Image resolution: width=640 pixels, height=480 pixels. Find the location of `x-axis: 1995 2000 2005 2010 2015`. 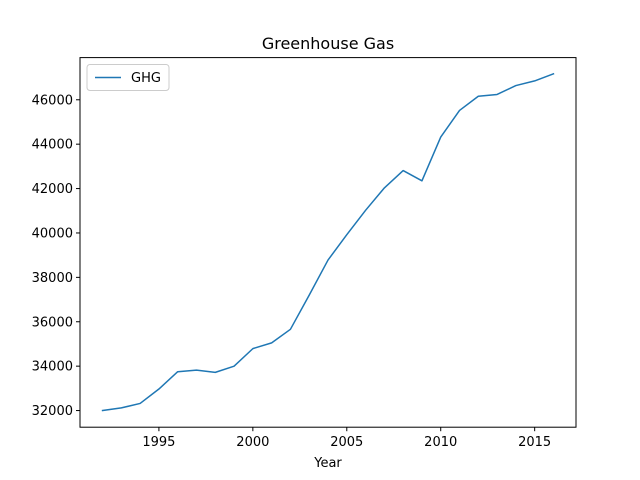

x-axis: 1995 2000 2005 2010 2015 is located at coordinates (346, 438).